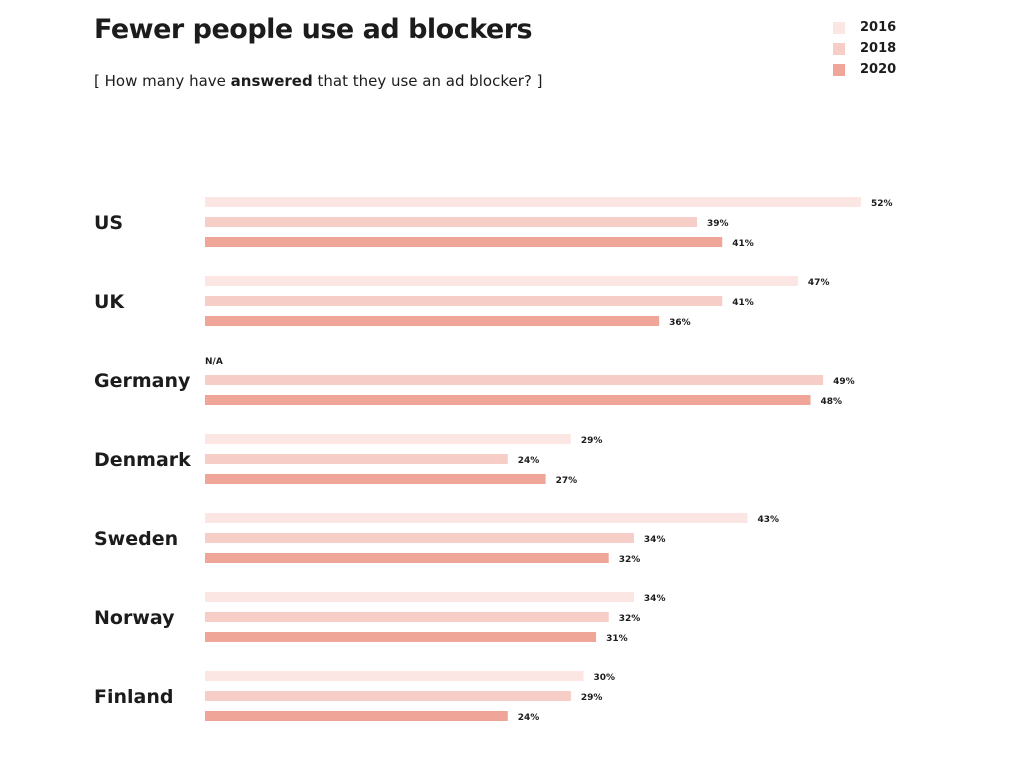  I want to click on legend-label: 2016, so click(878, 27).